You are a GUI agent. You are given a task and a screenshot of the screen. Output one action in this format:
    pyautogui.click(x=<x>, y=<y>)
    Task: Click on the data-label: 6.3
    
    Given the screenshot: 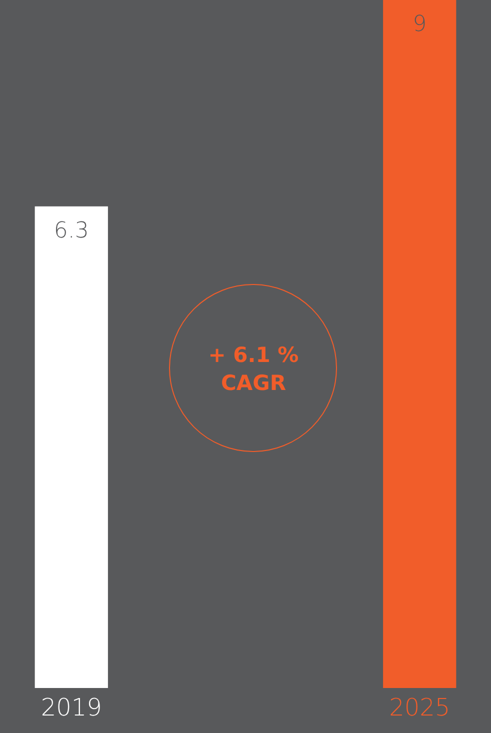 What is the action you would take?
    pyautogui.click(x=71, y=231)
    